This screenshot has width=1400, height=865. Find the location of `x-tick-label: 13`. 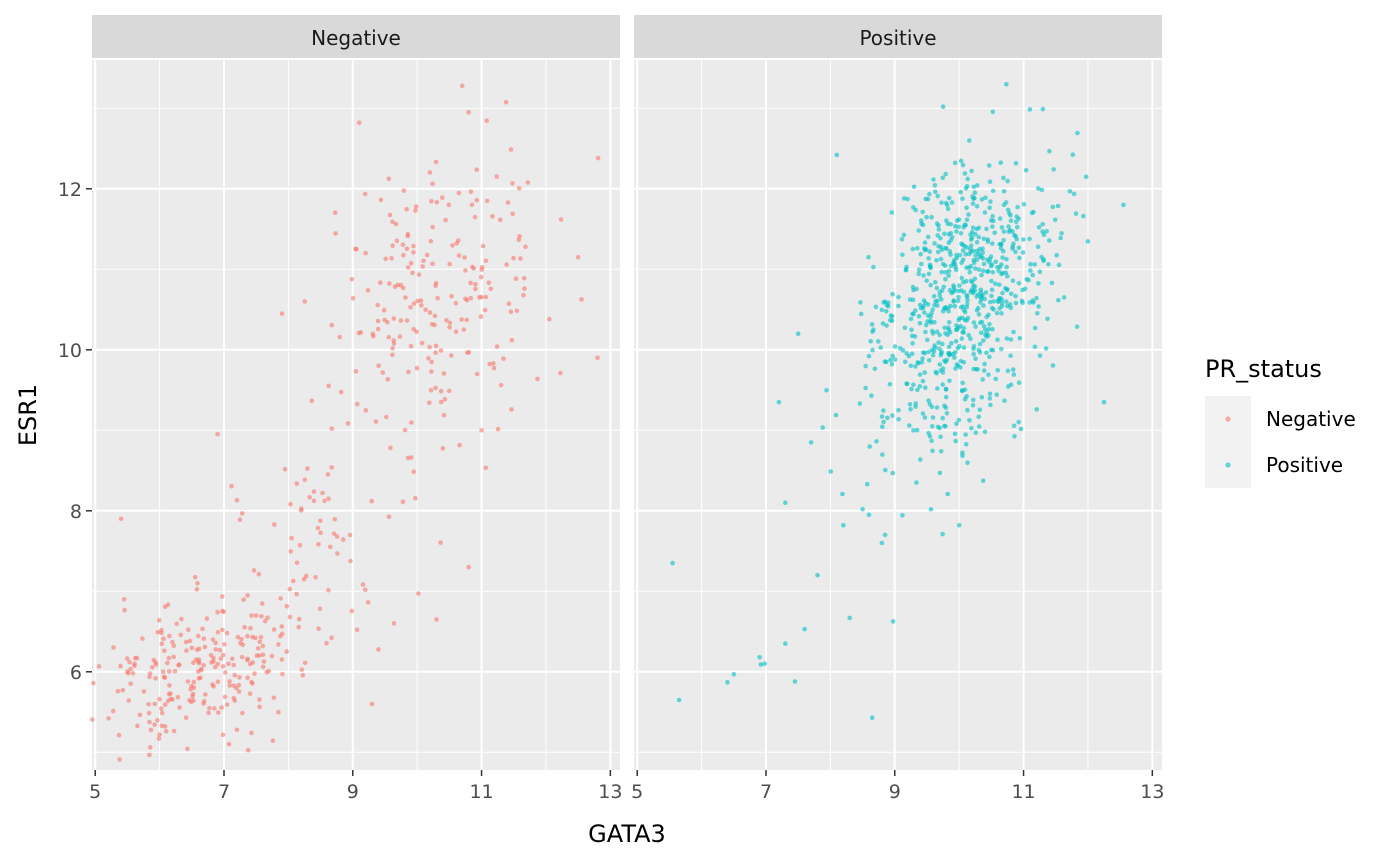

x-tick-label: 13 is located at coordinates (610, 792).